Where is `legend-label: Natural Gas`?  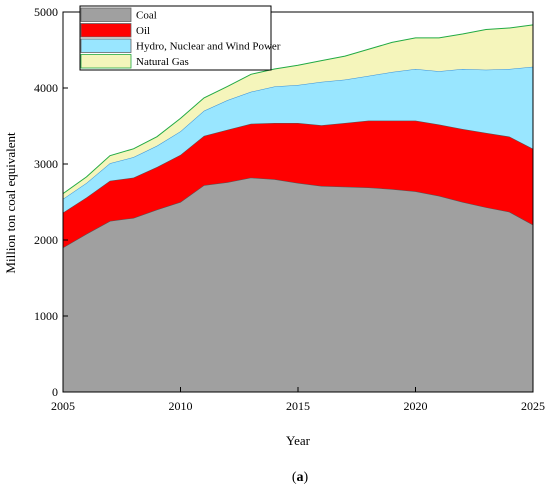 legend-label: Natural Gas is located at coordinates (162, 62).